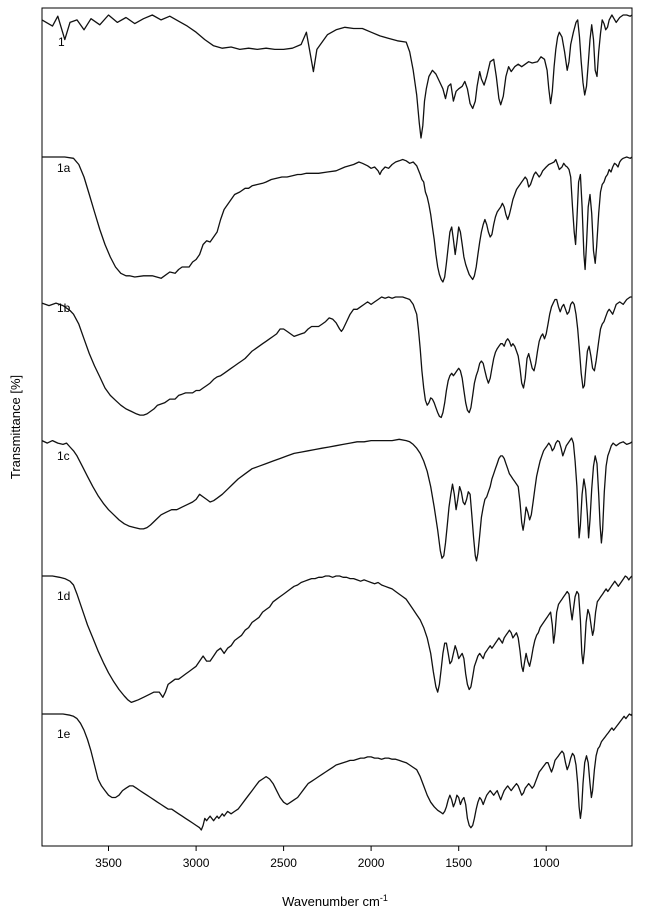 This screenshot has width=668, height=912. What do you see at coordinates (64, 308) in the screenshot?
I see `series-label-1b: 1b` at bounding box center [64, 308].